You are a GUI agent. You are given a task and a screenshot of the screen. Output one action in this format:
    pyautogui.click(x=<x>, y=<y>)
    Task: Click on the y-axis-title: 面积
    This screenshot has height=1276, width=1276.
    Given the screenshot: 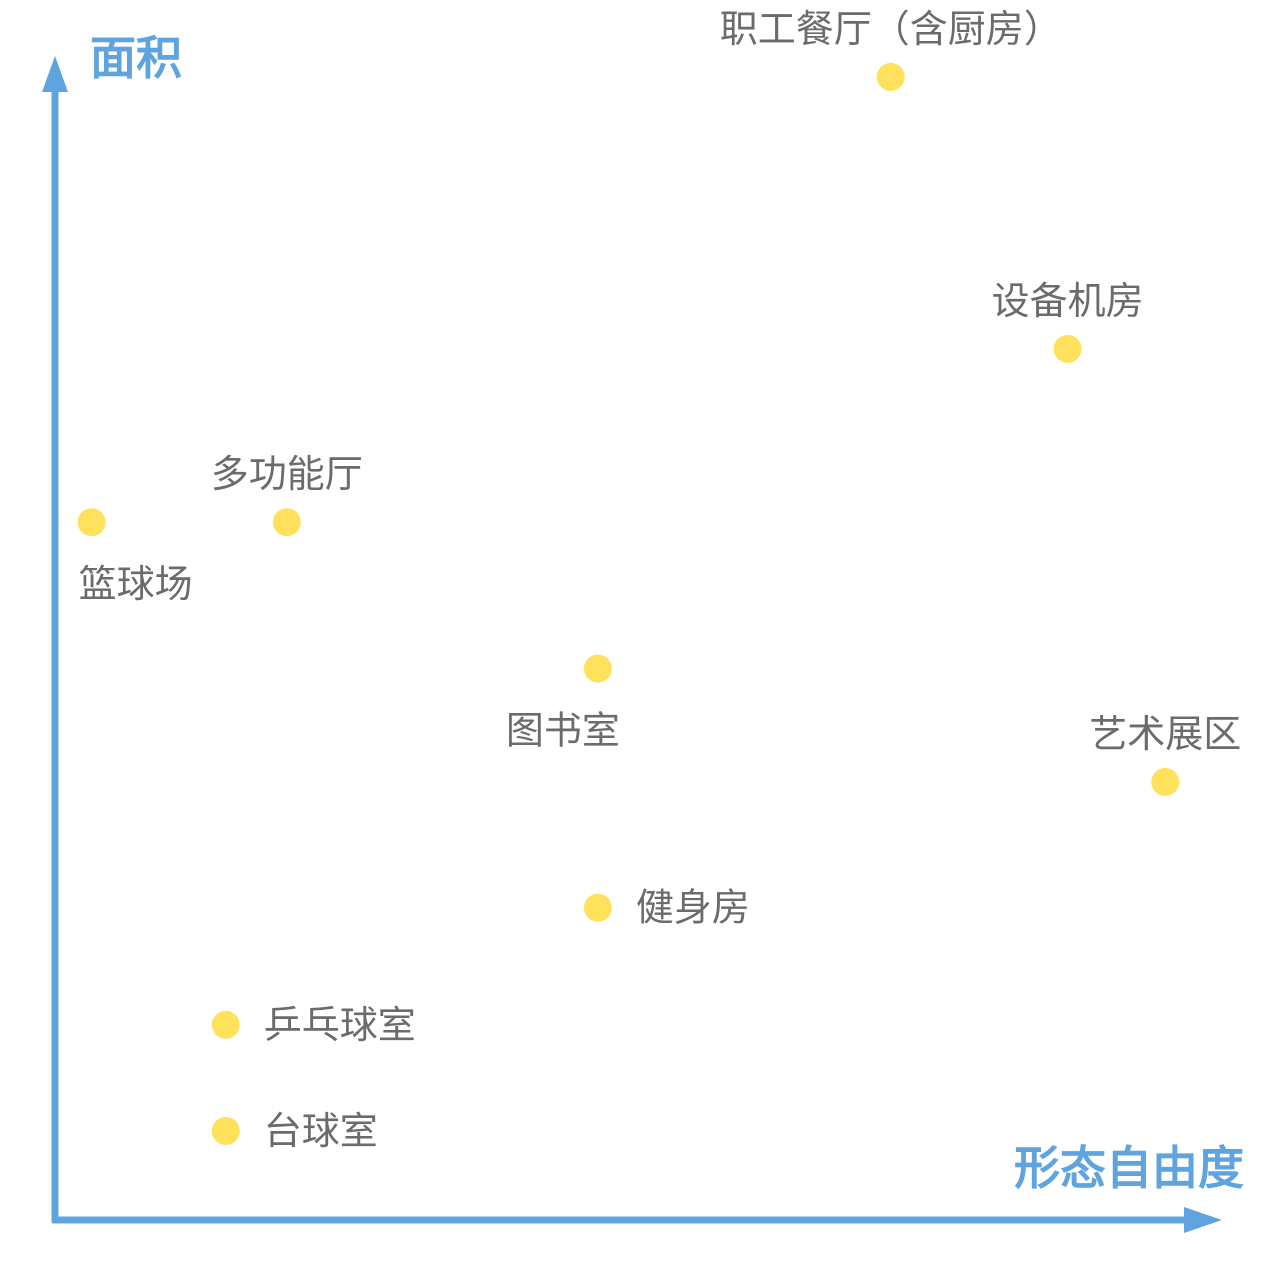 What is the action you would take?
    pyautogui.click(x=136, y=58)
    